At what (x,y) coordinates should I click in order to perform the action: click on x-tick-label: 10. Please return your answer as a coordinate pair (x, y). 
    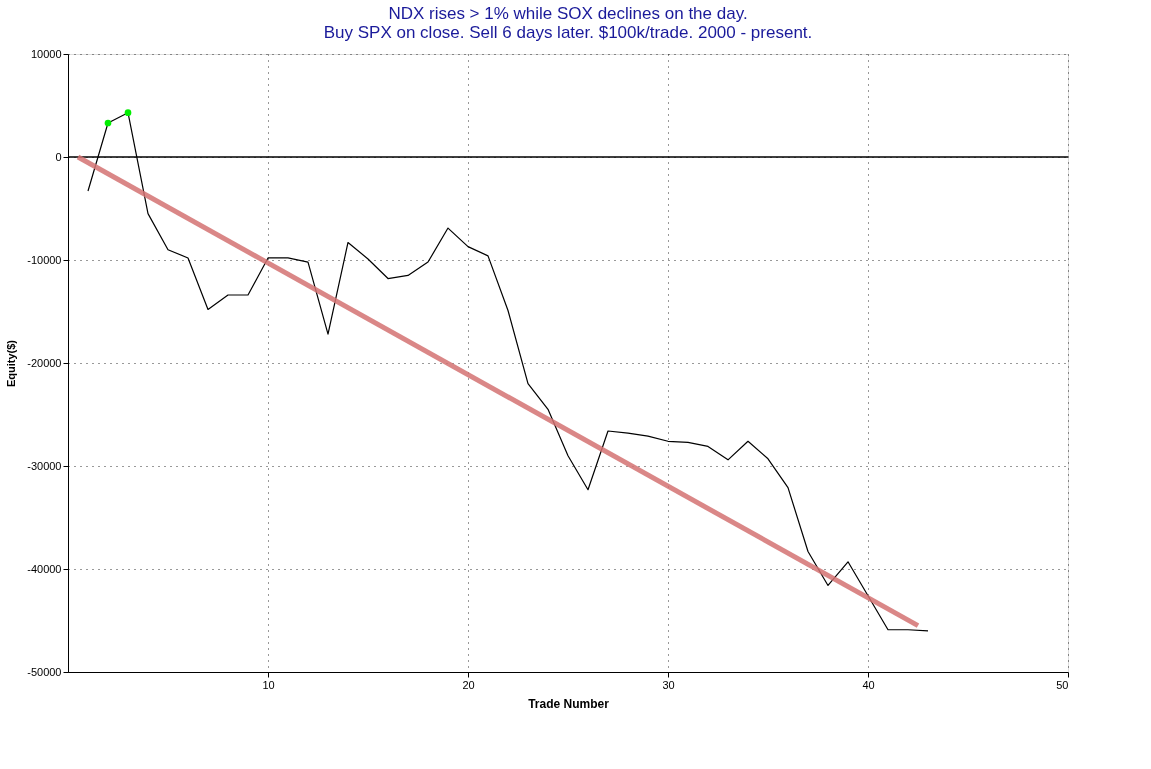
    Looking at the image, I should click on (268, 684).